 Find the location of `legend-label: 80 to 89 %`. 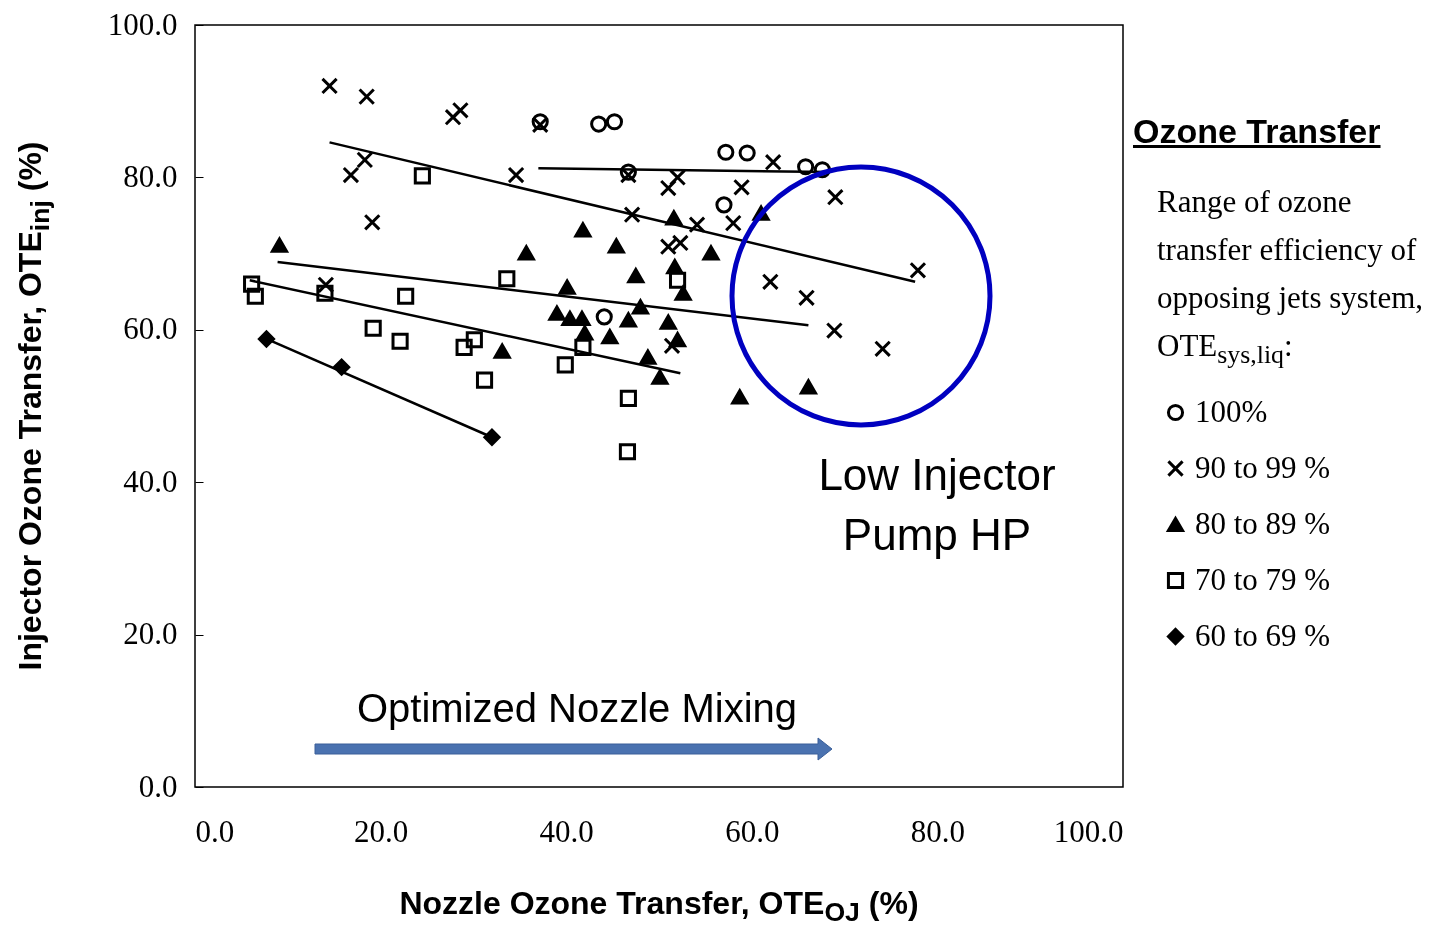

legend-label: 80 to 89 % is located at coordinates (1263, 523).